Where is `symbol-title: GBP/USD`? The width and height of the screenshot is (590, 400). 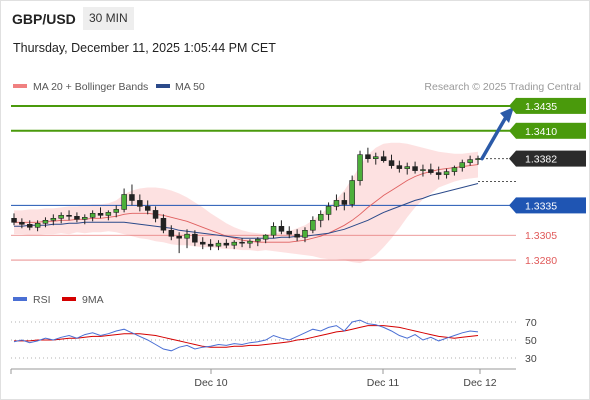 symbol-title: GBP/USD is located at coordinates (44, 19).